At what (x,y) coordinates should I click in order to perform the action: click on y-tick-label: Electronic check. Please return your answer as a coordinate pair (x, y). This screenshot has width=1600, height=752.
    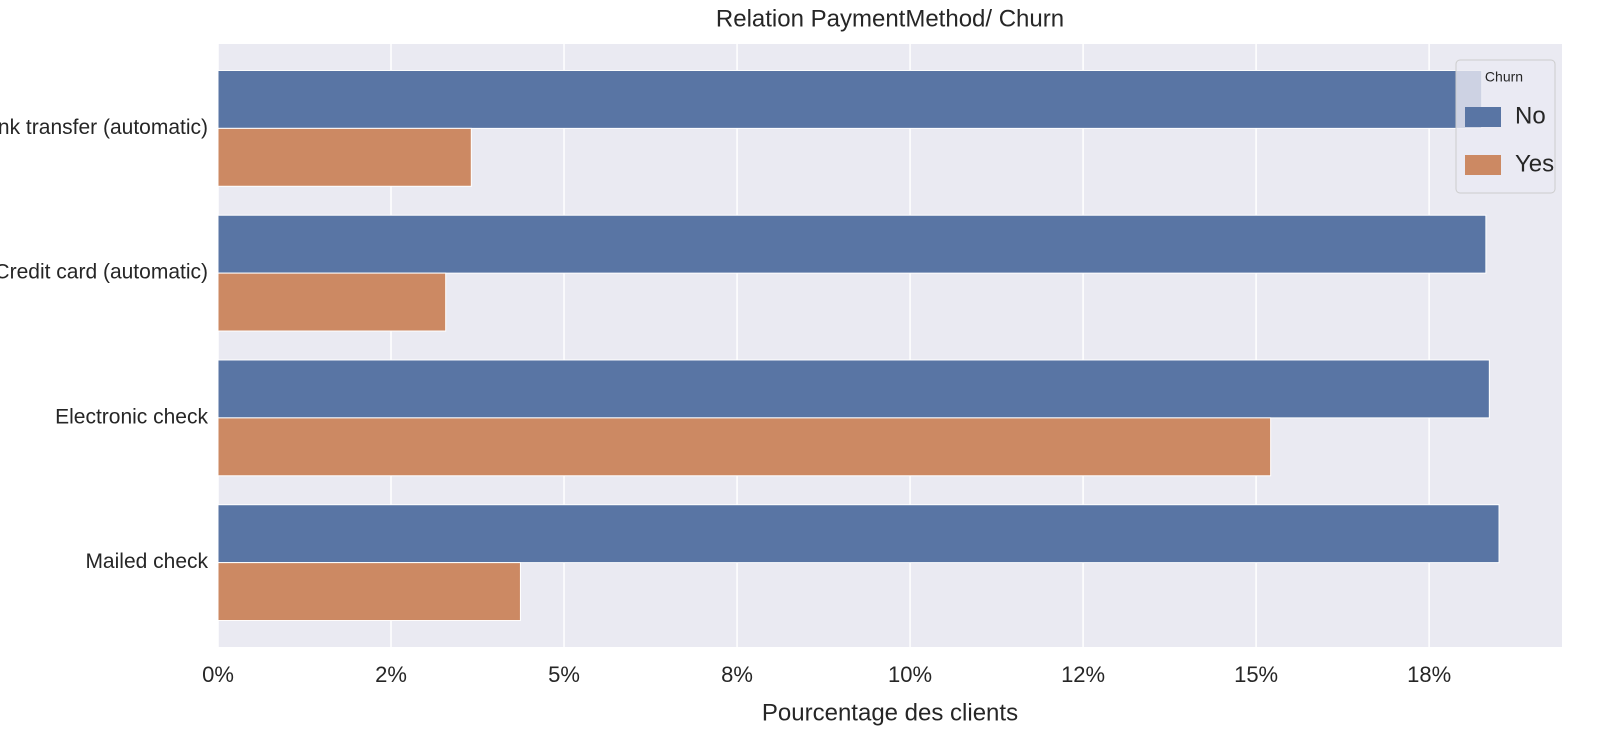
    Looking at the image, I should click on (131, 416).